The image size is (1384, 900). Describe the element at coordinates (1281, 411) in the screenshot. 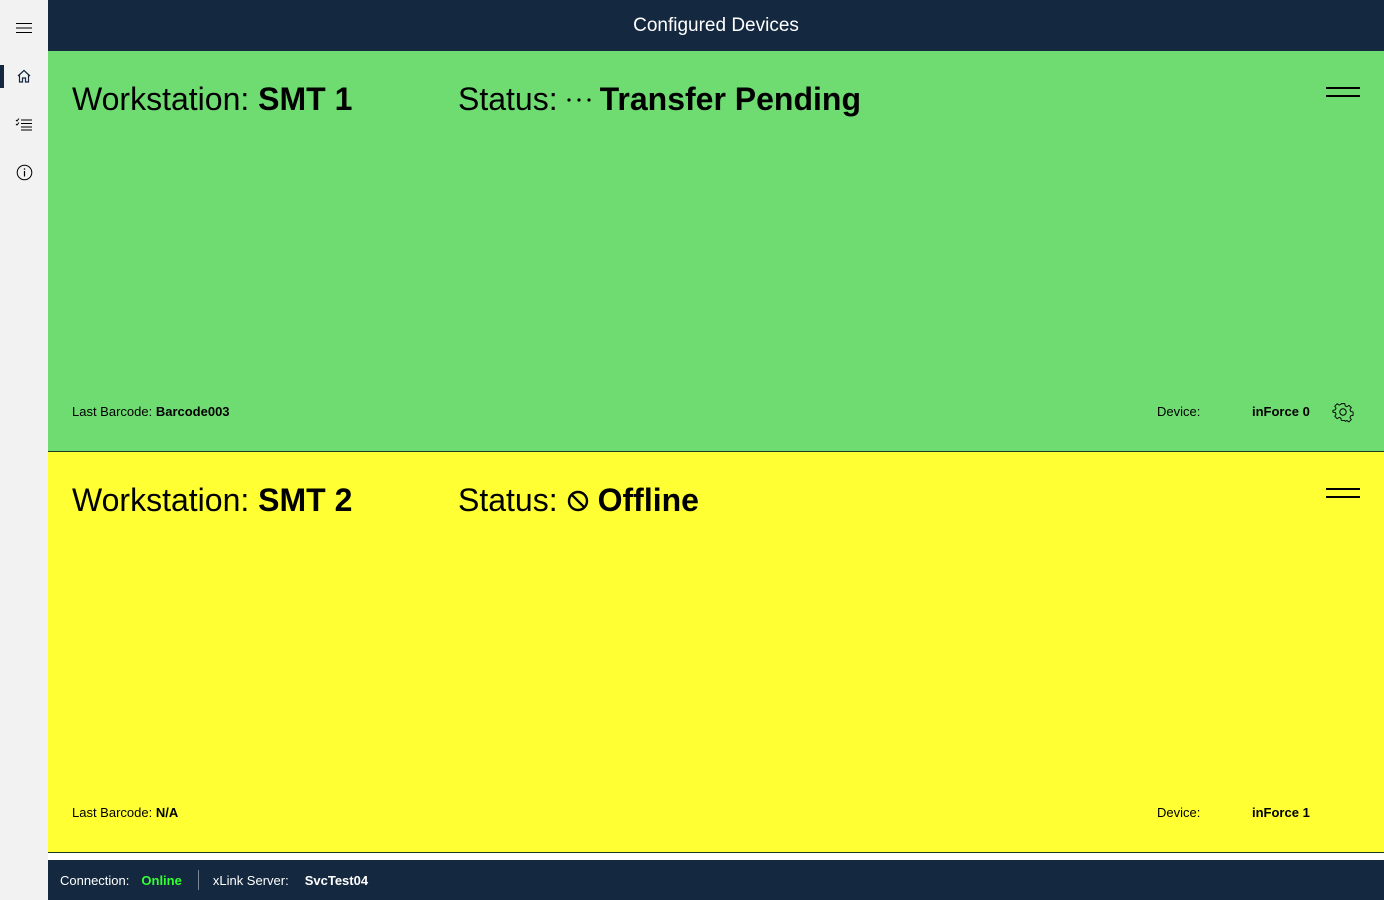

I see `device-value: inForce 0` at that location.